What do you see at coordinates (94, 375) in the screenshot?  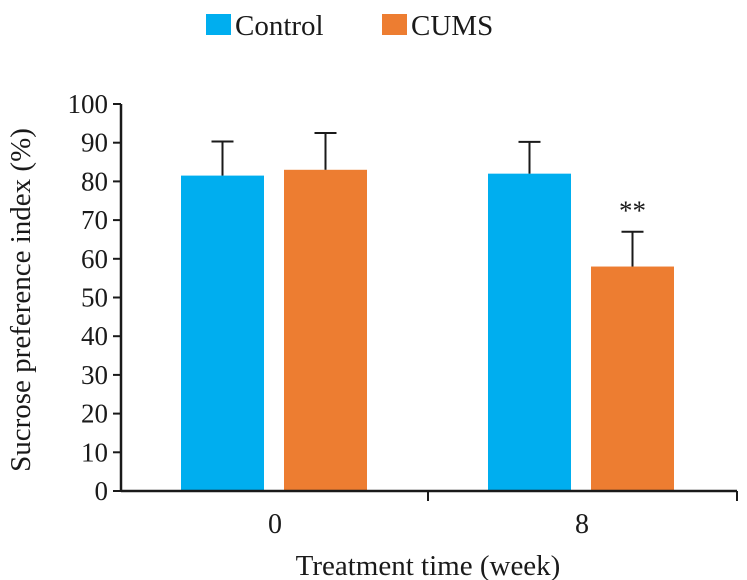 I see `y-tick-label: 30` at bounding box center [94, 375].